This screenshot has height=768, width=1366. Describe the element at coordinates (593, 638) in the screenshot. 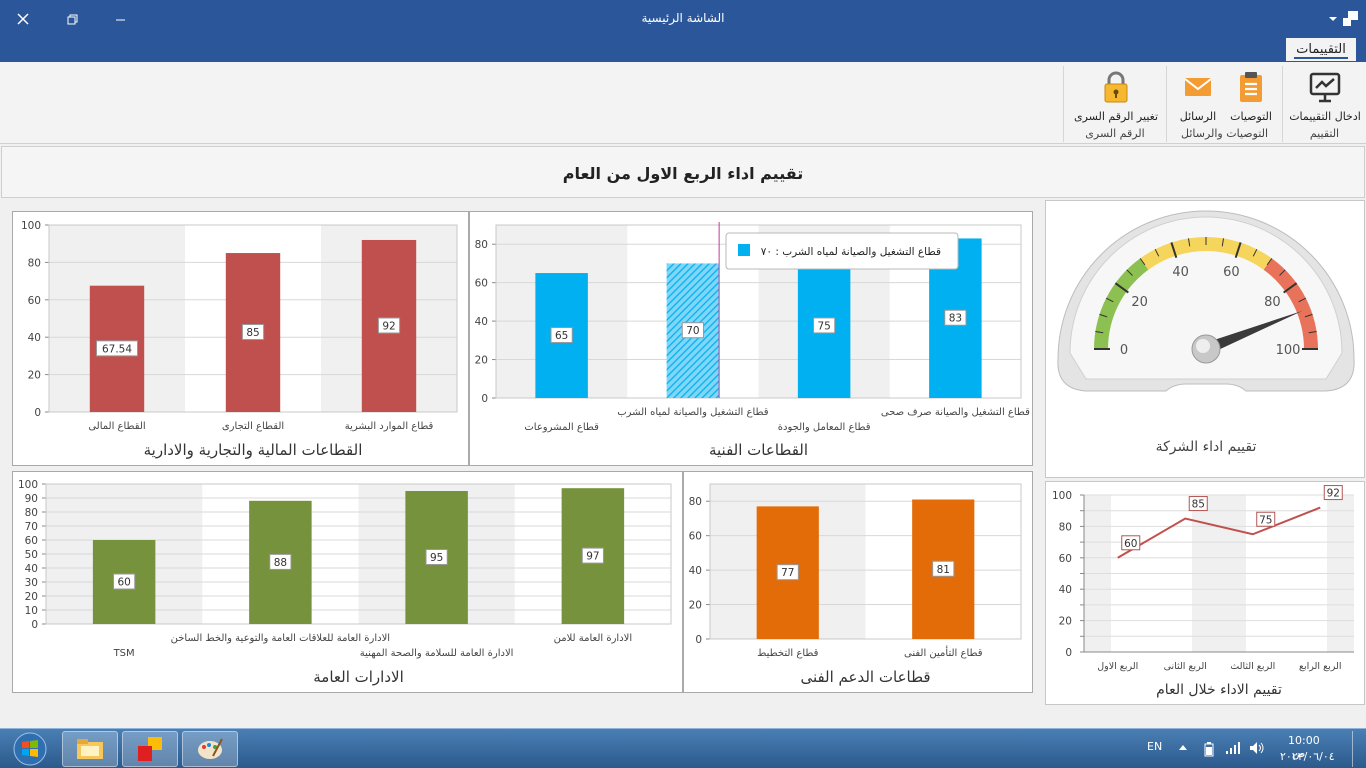

I see `x-tick-label: الادارة العامة للامن` at that location.